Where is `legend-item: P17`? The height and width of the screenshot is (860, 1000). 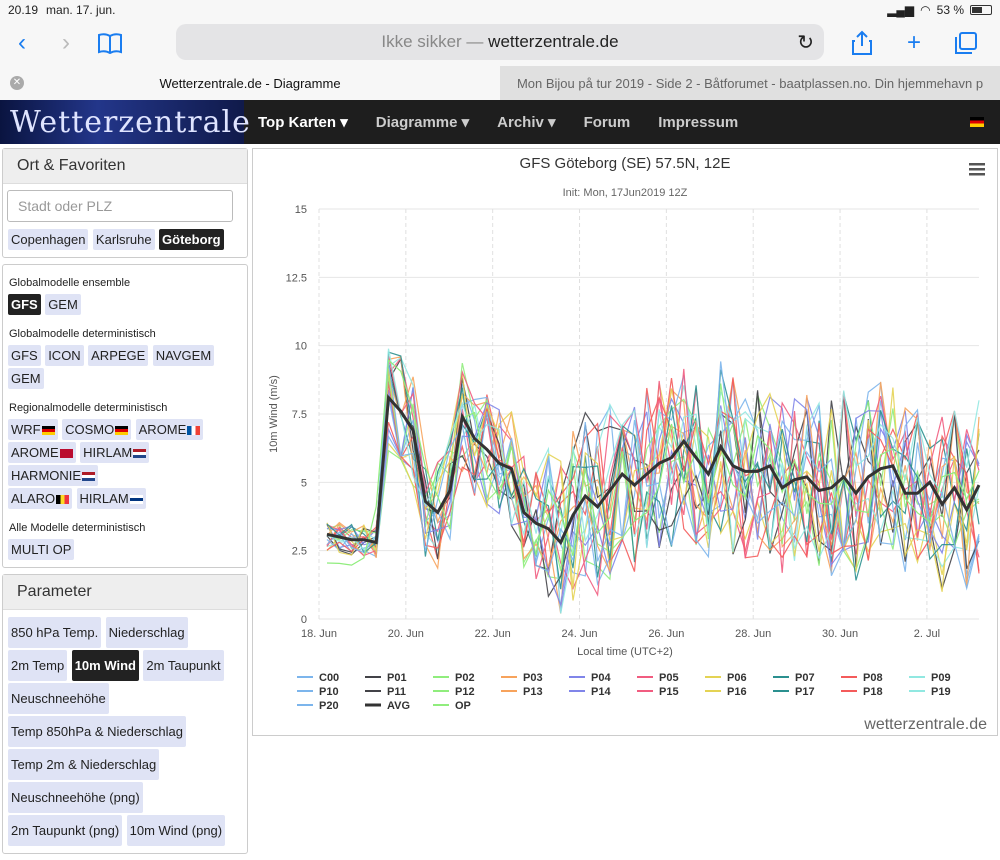 legend-item: P17 is located at coordinates (805, 692).